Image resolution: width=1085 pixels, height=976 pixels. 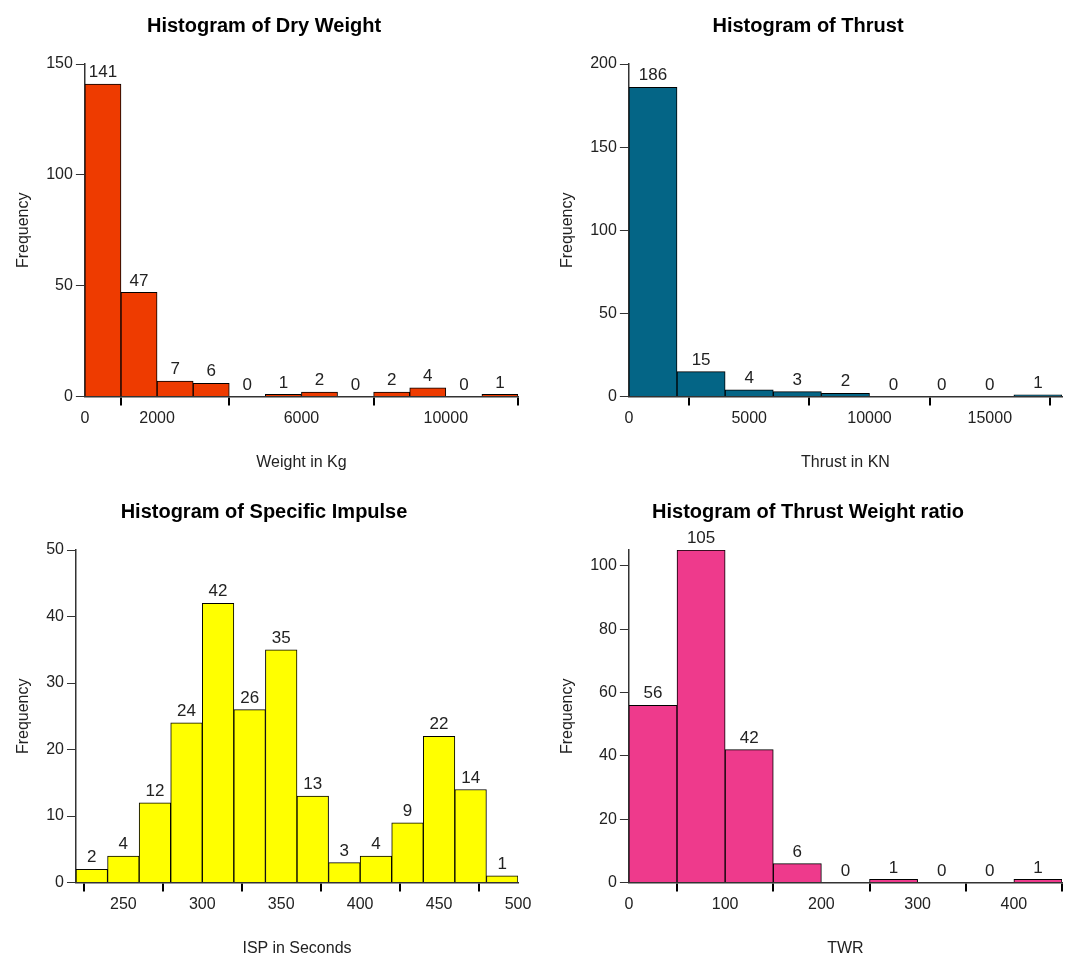 What do you see at coordinates (55, 815) in the screenshot?
I see `y-tick-label: 10` at bounding box center [55, 815].